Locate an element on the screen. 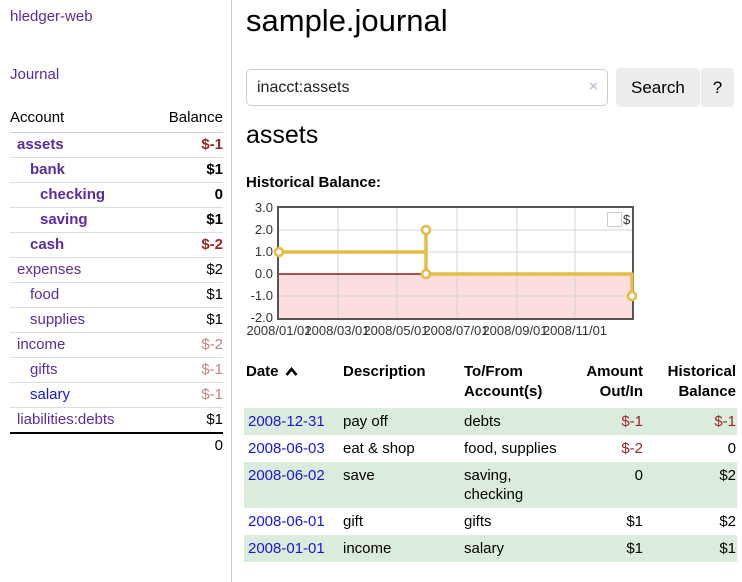 Image resolution: width=742 pixels, height=582 pixels. x-tick: 2008/03/01 is located at coordinates (337, 330).